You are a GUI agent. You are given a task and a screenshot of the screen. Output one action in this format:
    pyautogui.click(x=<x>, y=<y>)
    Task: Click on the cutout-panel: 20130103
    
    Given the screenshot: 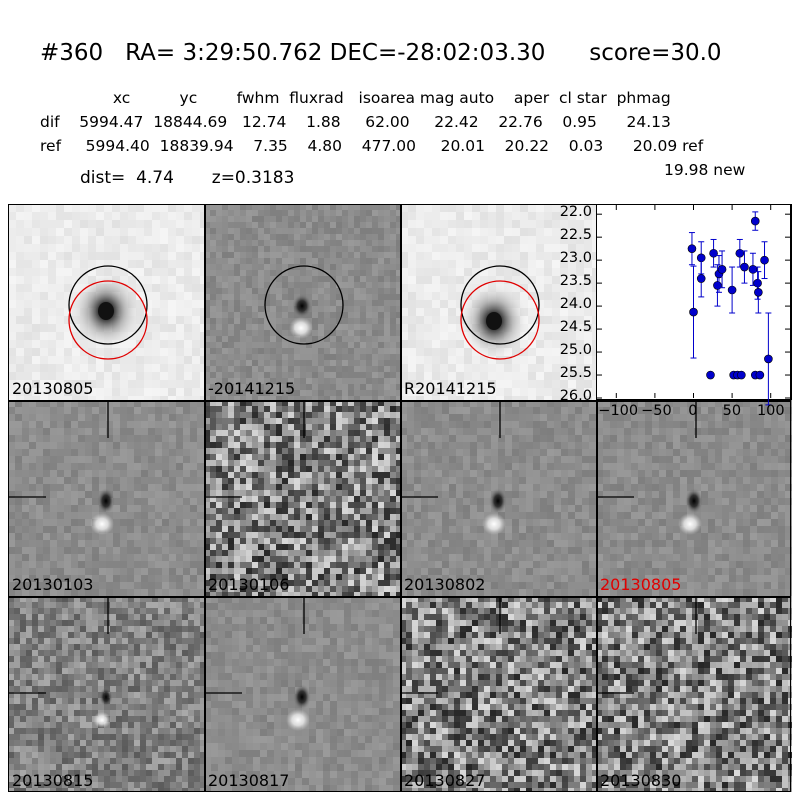 What is the action you would take?
    pyautogui.click(x=106, y=498)
    